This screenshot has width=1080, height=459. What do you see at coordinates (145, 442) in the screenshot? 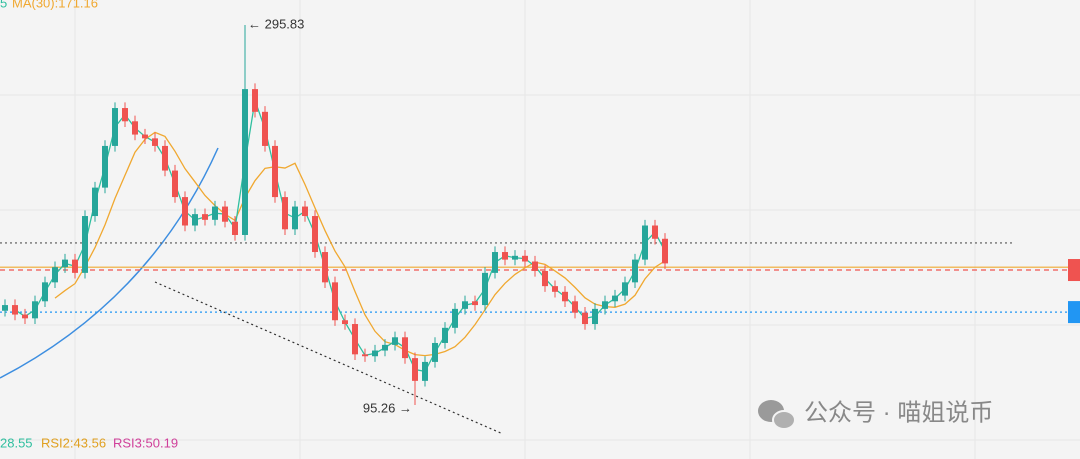
I see `legend-rsi3: RSI3:50.19` at bounding box center [145, 442].